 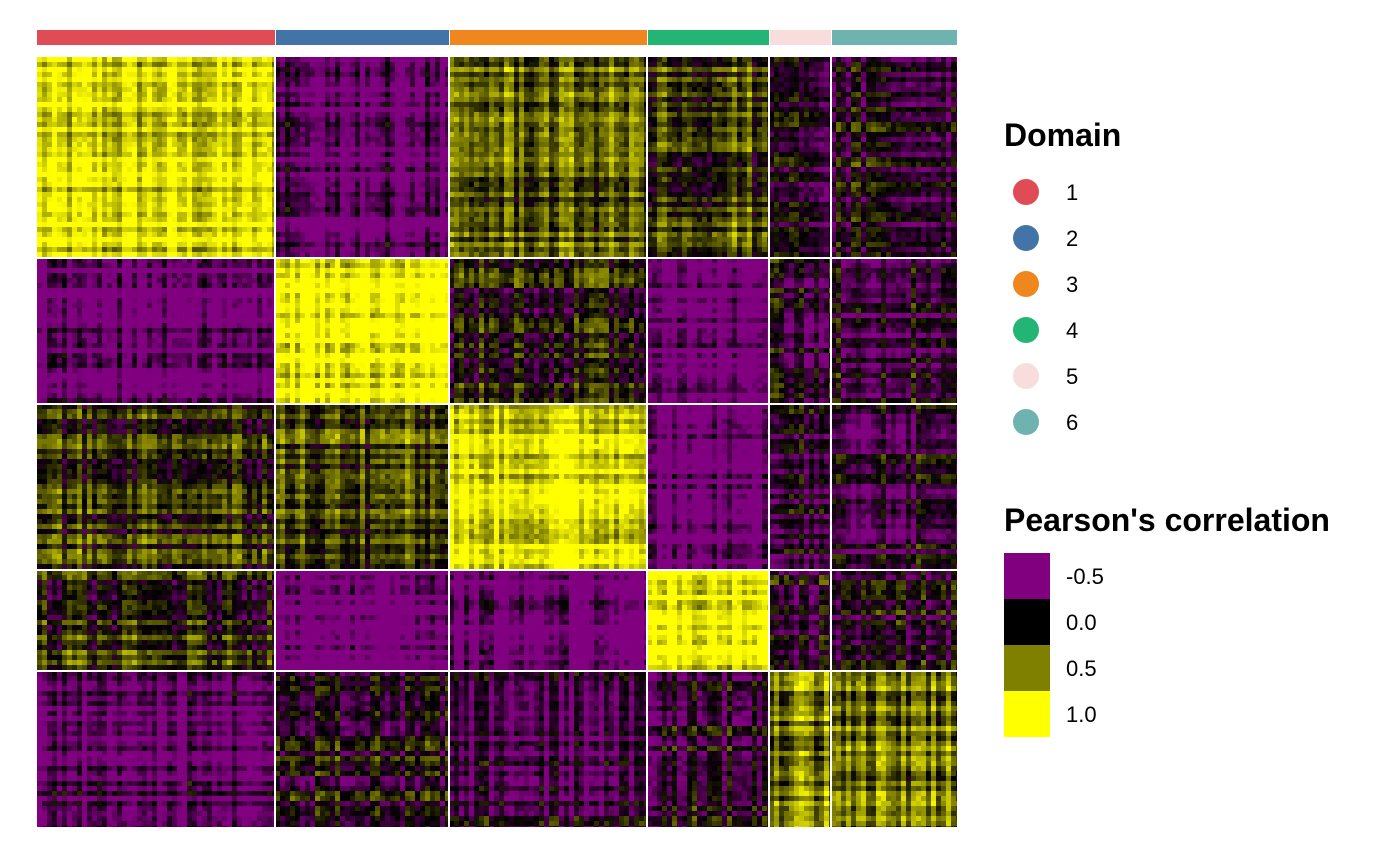 What do you see at coordinates (894, 487) in the screenshot?
I see `block-r3-c6` at bounding box center [894, 487].